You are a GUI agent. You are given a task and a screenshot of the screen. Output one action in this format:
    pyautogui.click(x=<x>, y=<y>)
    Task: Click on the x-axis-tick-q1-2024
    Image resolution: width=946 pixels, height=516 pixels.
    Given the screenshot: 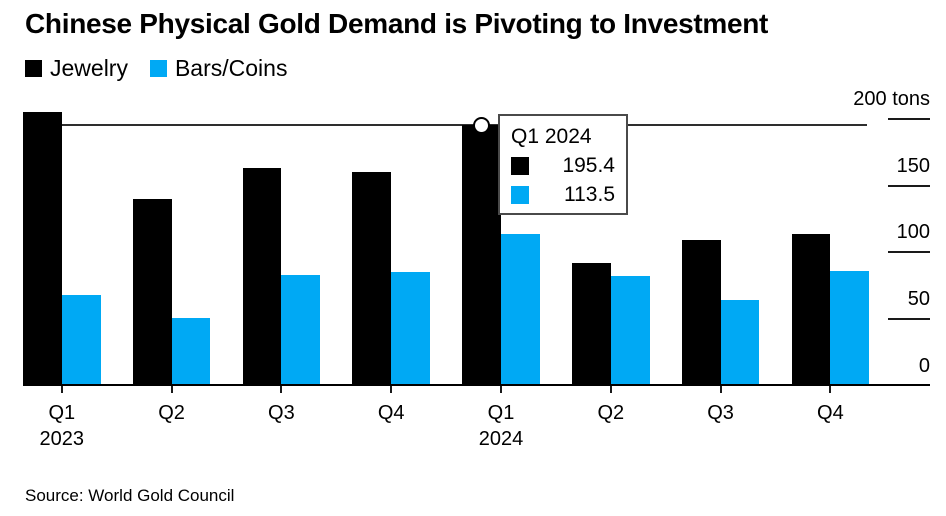 What is the action you would take?
    pyautogui.click(x=501, y=389)
    